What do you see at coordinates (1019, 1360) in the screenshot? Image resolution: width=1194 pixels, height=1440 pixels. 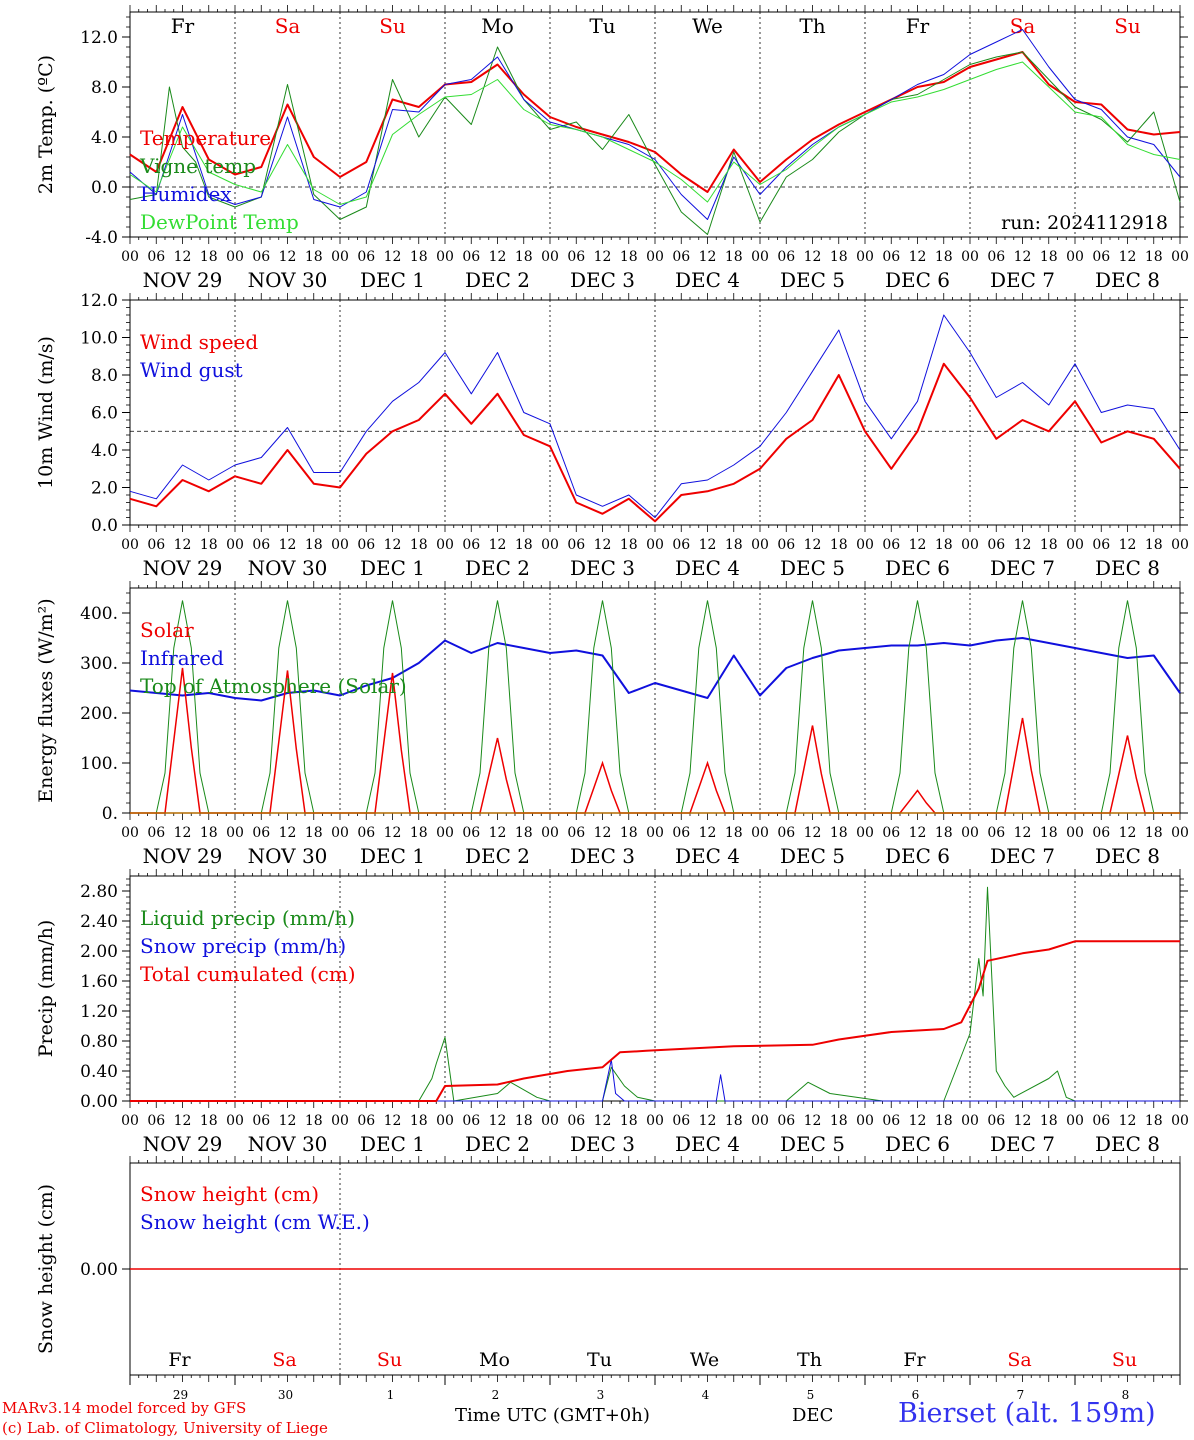 I see `snow-weekday-label: Sa` at bounding box center [1019, 1360].